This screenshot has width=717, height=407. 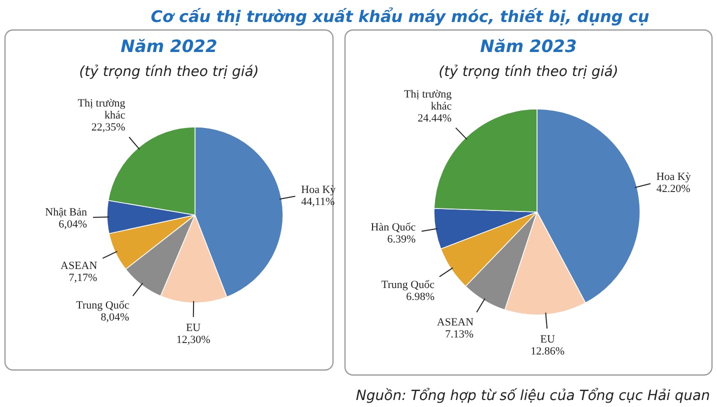 What do you see at coordinates (83, 278) in the screenshot?
I see `data-label: 7,17%` at bounding box center [83, 278].